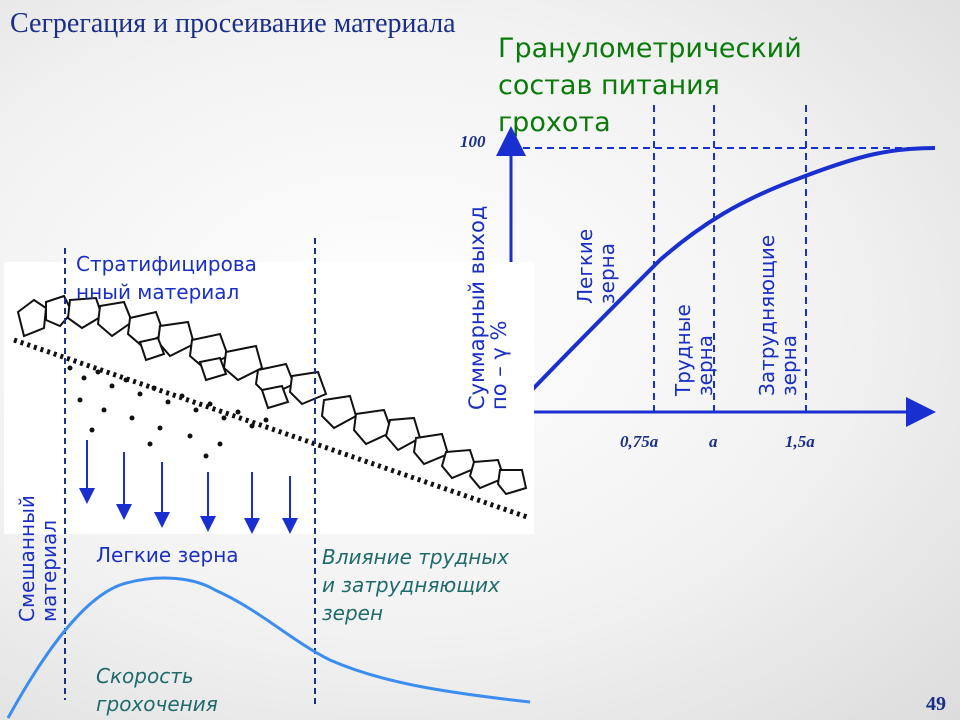 This screenshot has width=960, height=720. I want to click on light-grains-label: Легкие зерна, so click(167, 555).